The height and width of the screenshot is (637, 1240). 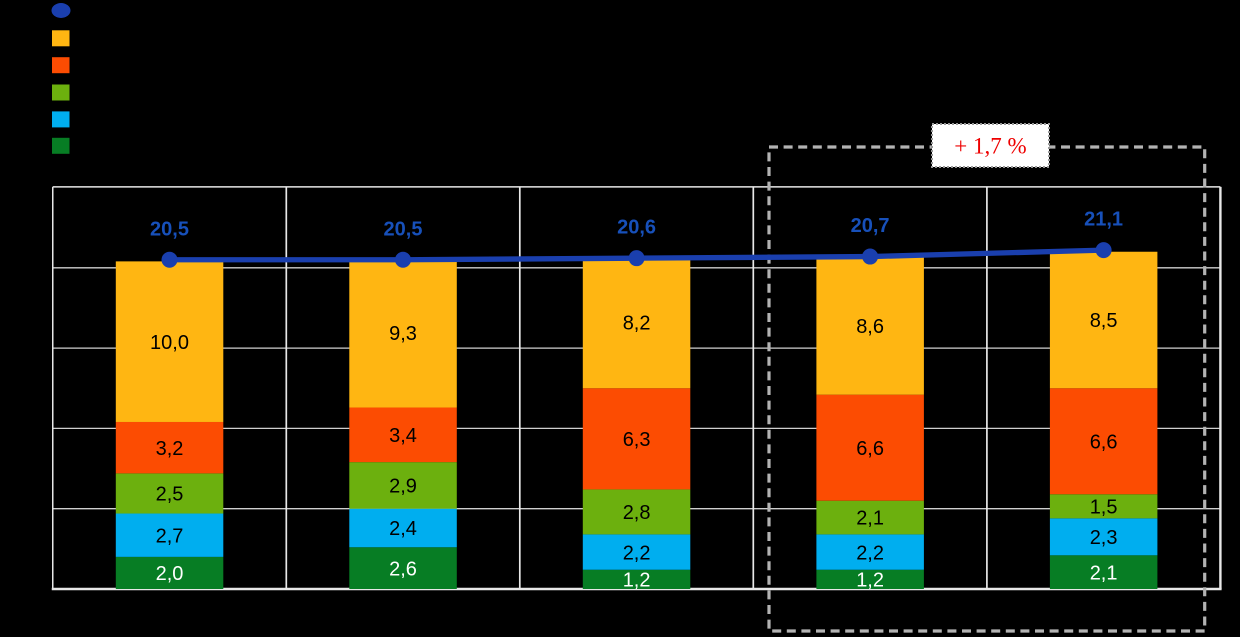 What do you see at coordinates (637, 324) in the screenshot?
I see `svg-text: 8,2` at bounding box center [637, 324].